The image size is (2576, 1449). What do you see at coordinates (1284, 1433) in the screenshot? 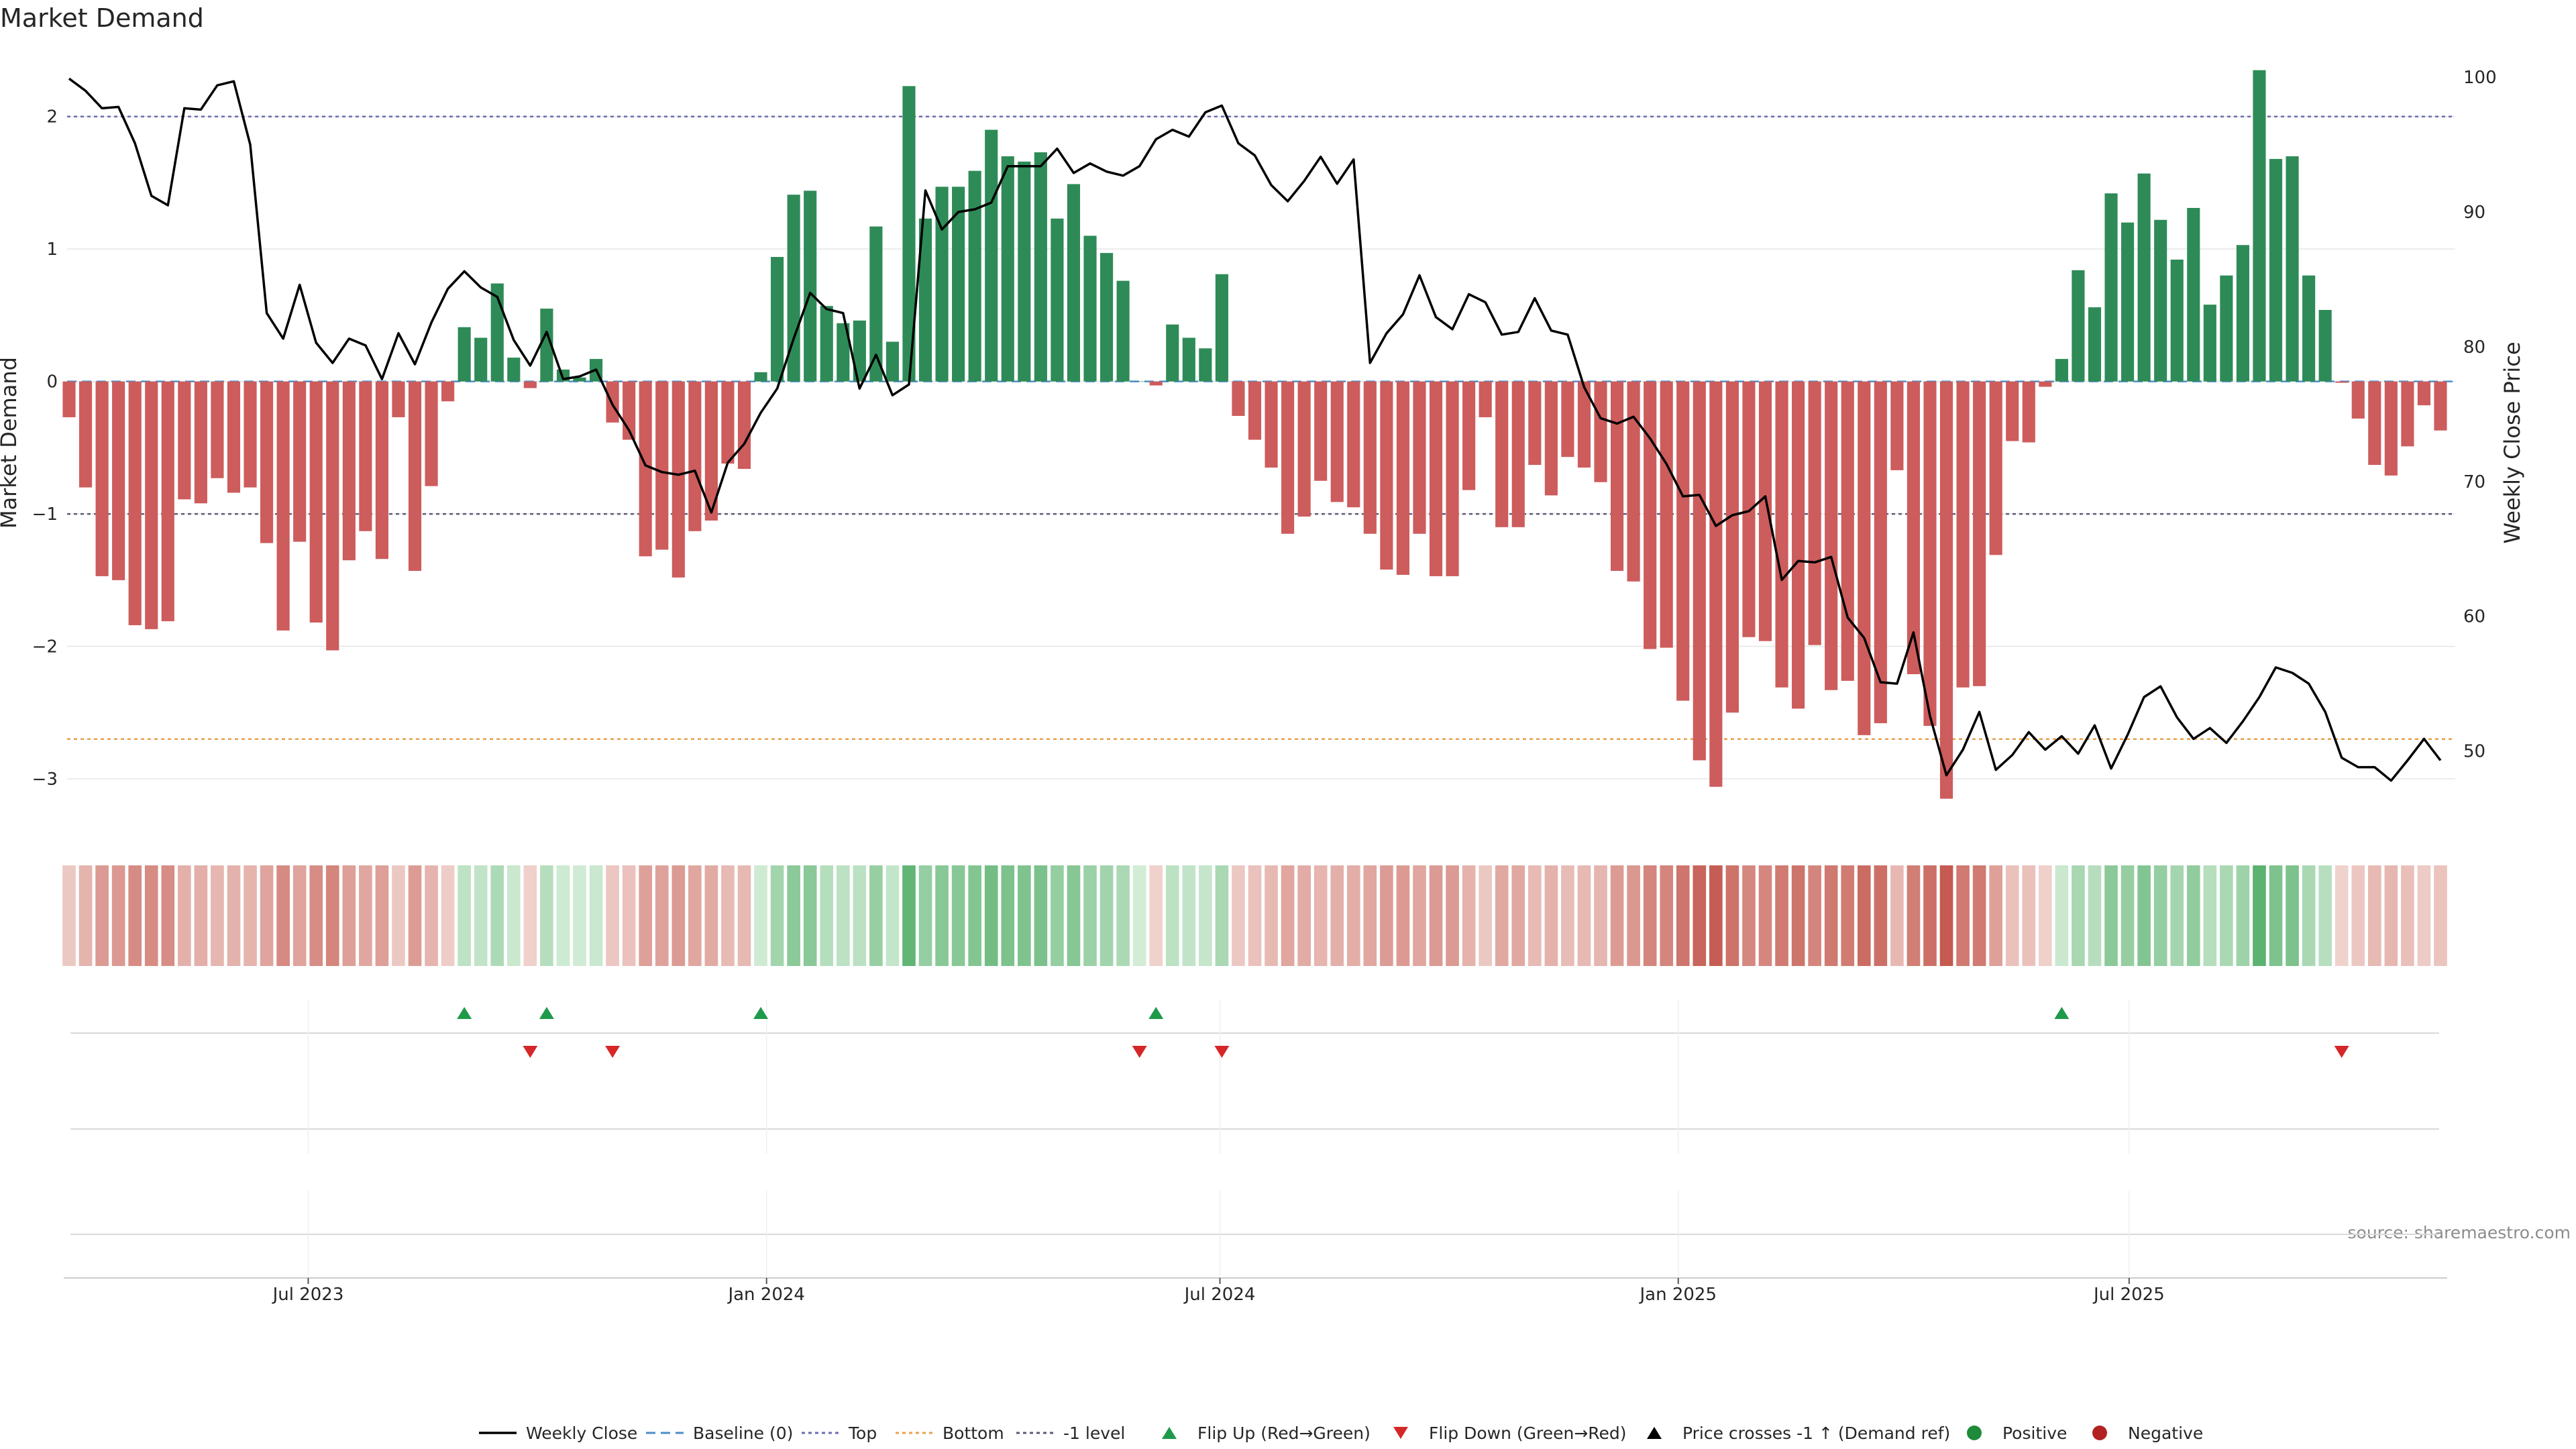
I see `legend-label: Flip Up (Red→Green)` at bounding box center [1284, 1433].